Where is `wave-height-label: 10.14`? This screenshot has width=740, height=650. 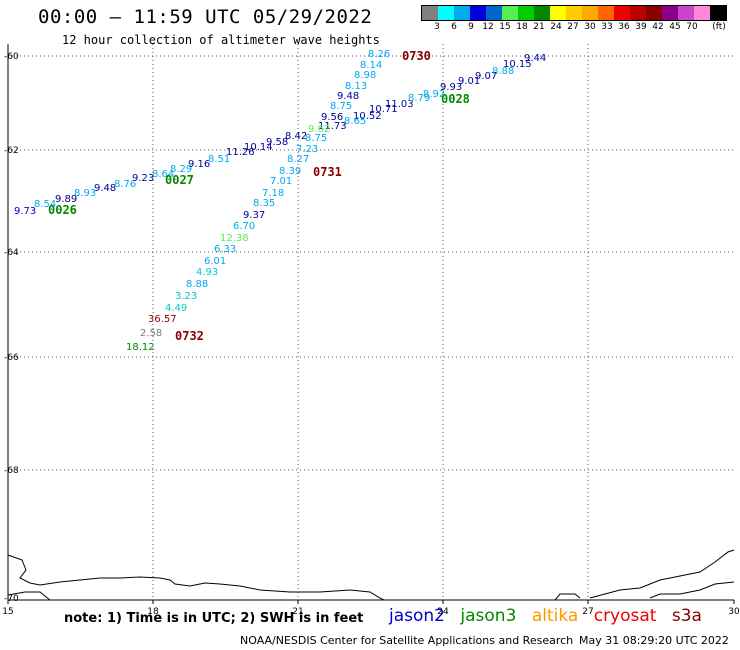 wave-height-label: 10.14 is located at coordinates (258, 147).